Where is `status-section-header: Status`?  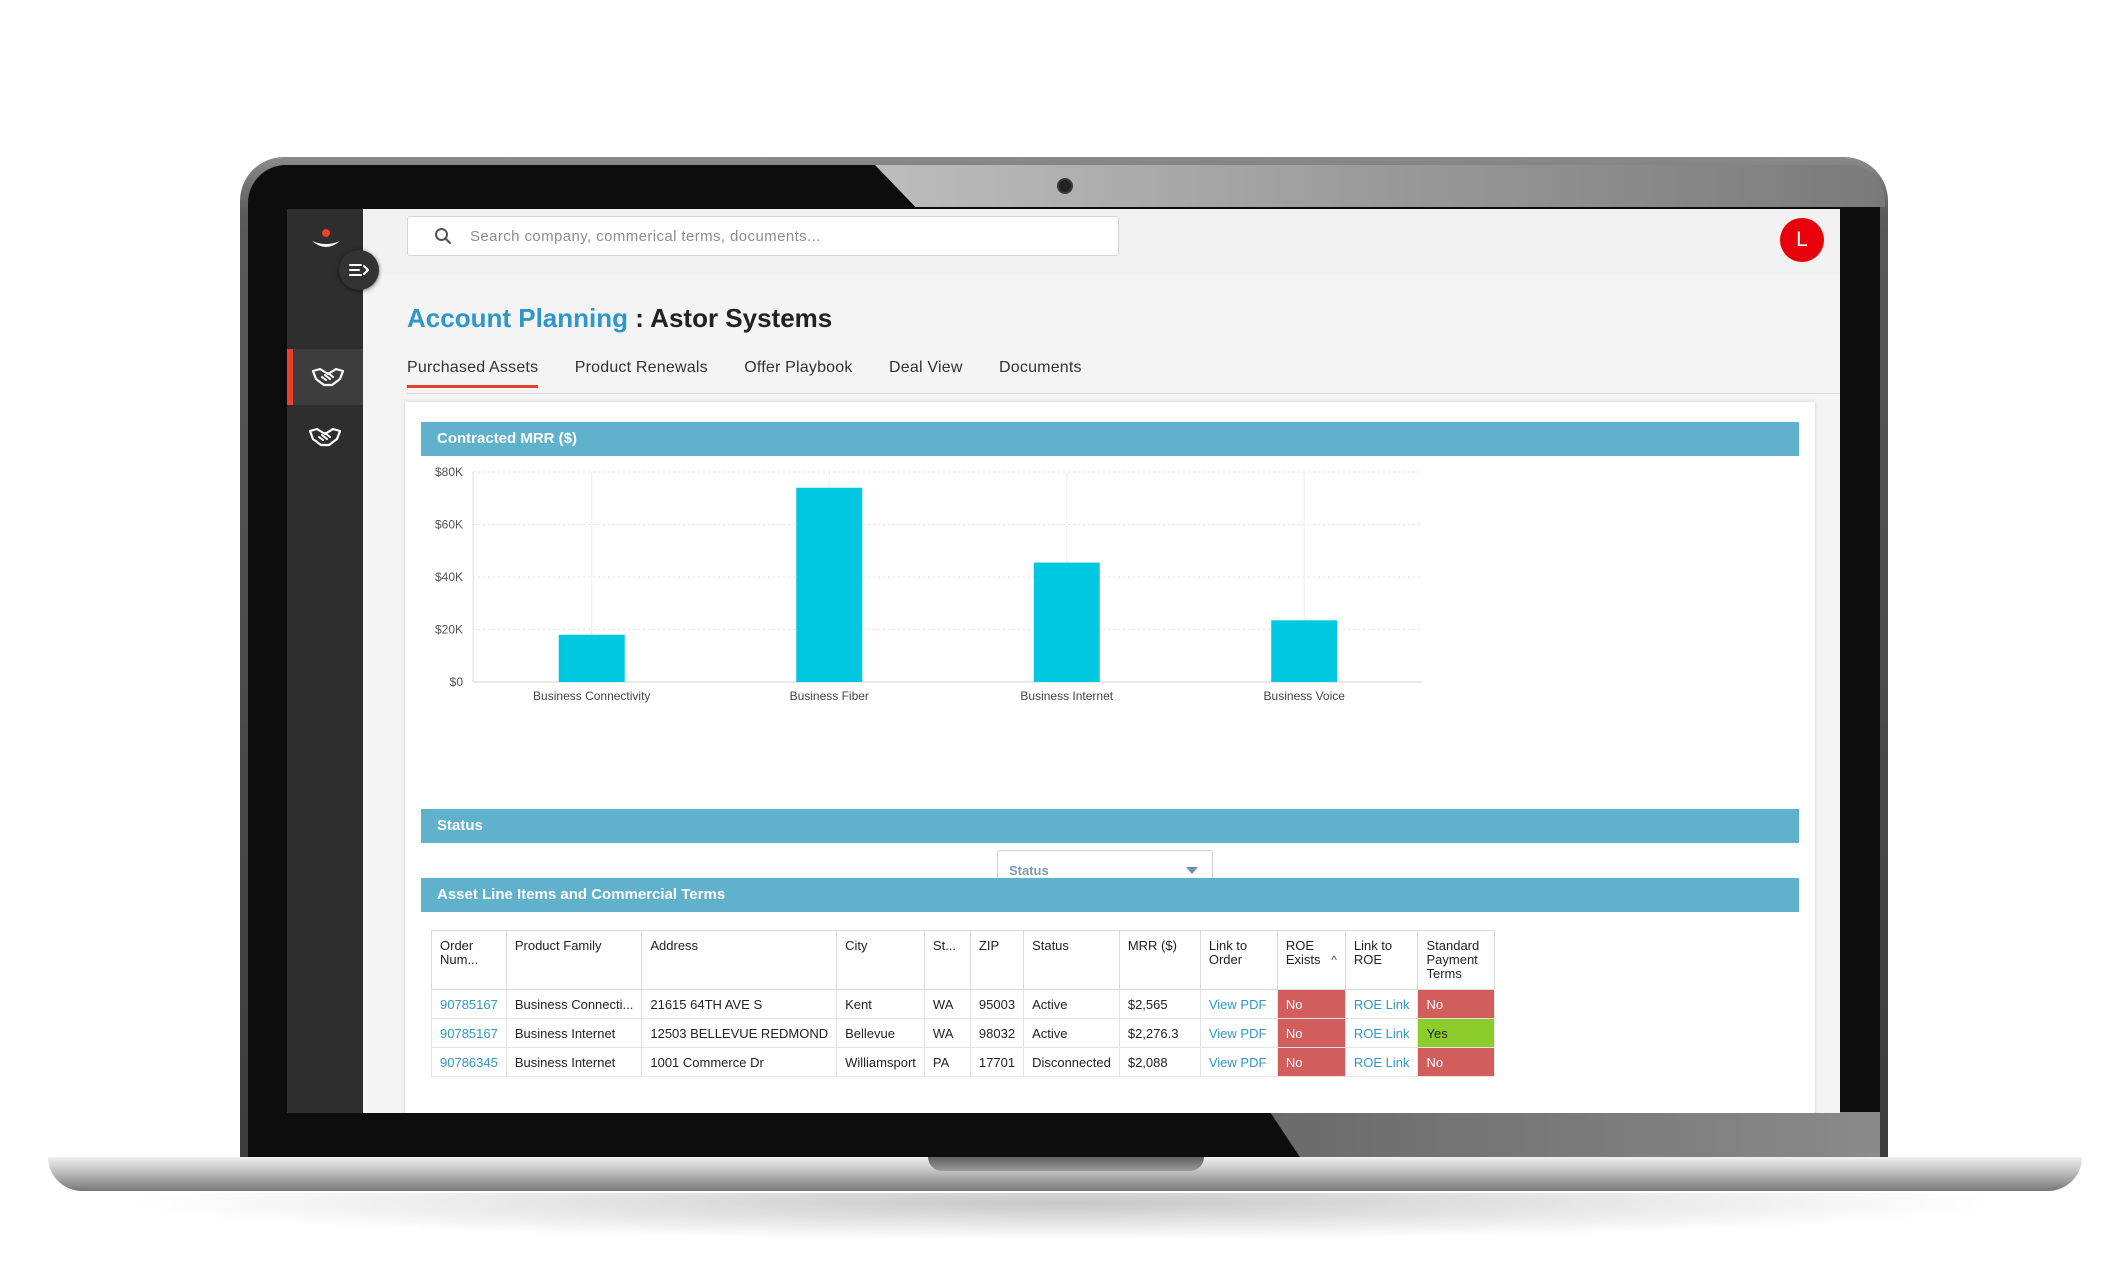 status-section-header: Status is located at coordinates (1110, 826).